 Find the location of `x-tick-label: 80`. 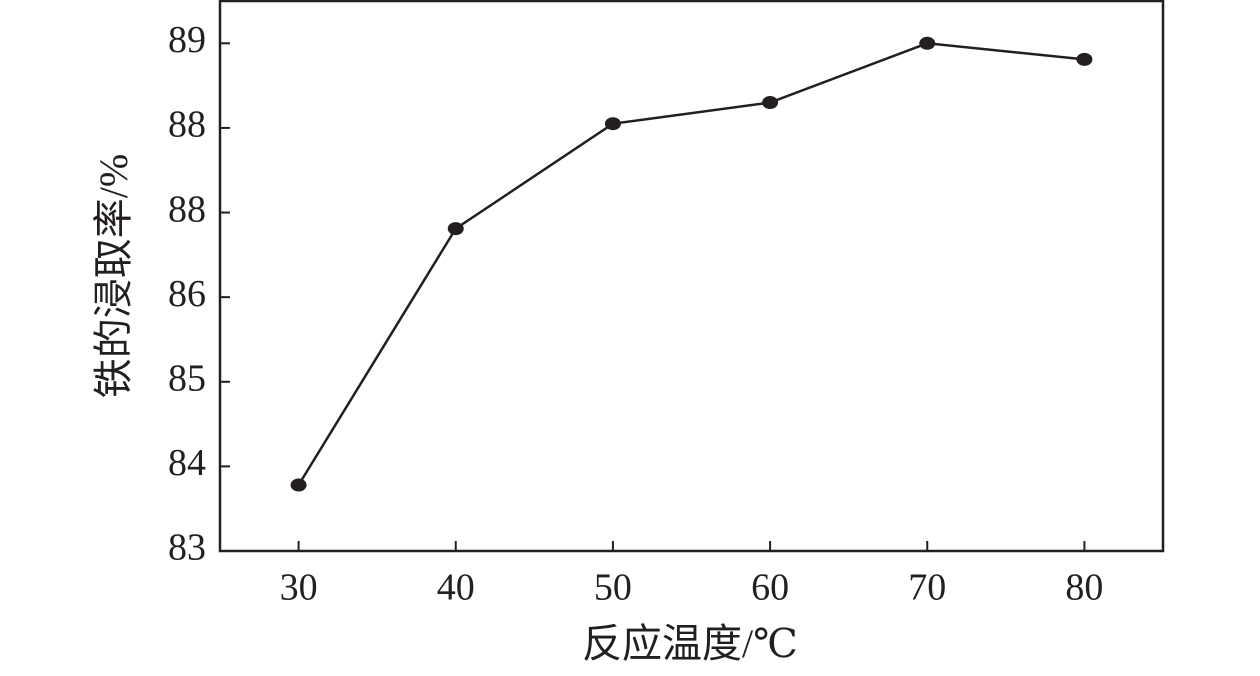

x-tick-label: 80 is located at coordinates (1084, 588).